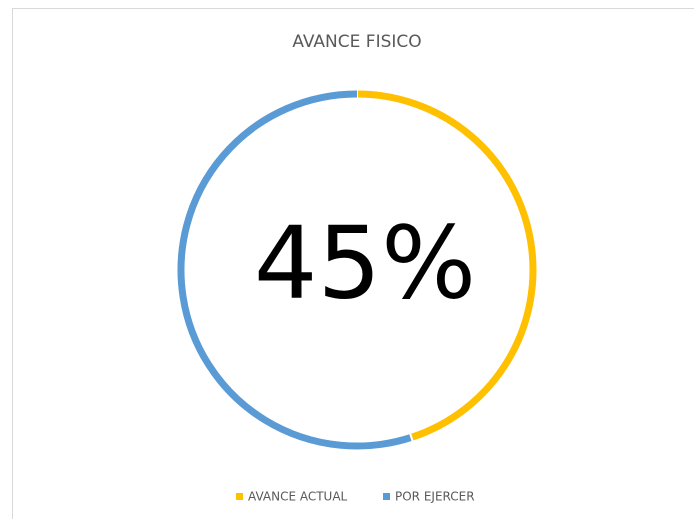 The height and width of the screenshot is (519, 694). What do you see at coordinates (298, 497) in the screenshot?
I see `legend-label: AVANCE ACTUAL` at bounding box center [298, 497].